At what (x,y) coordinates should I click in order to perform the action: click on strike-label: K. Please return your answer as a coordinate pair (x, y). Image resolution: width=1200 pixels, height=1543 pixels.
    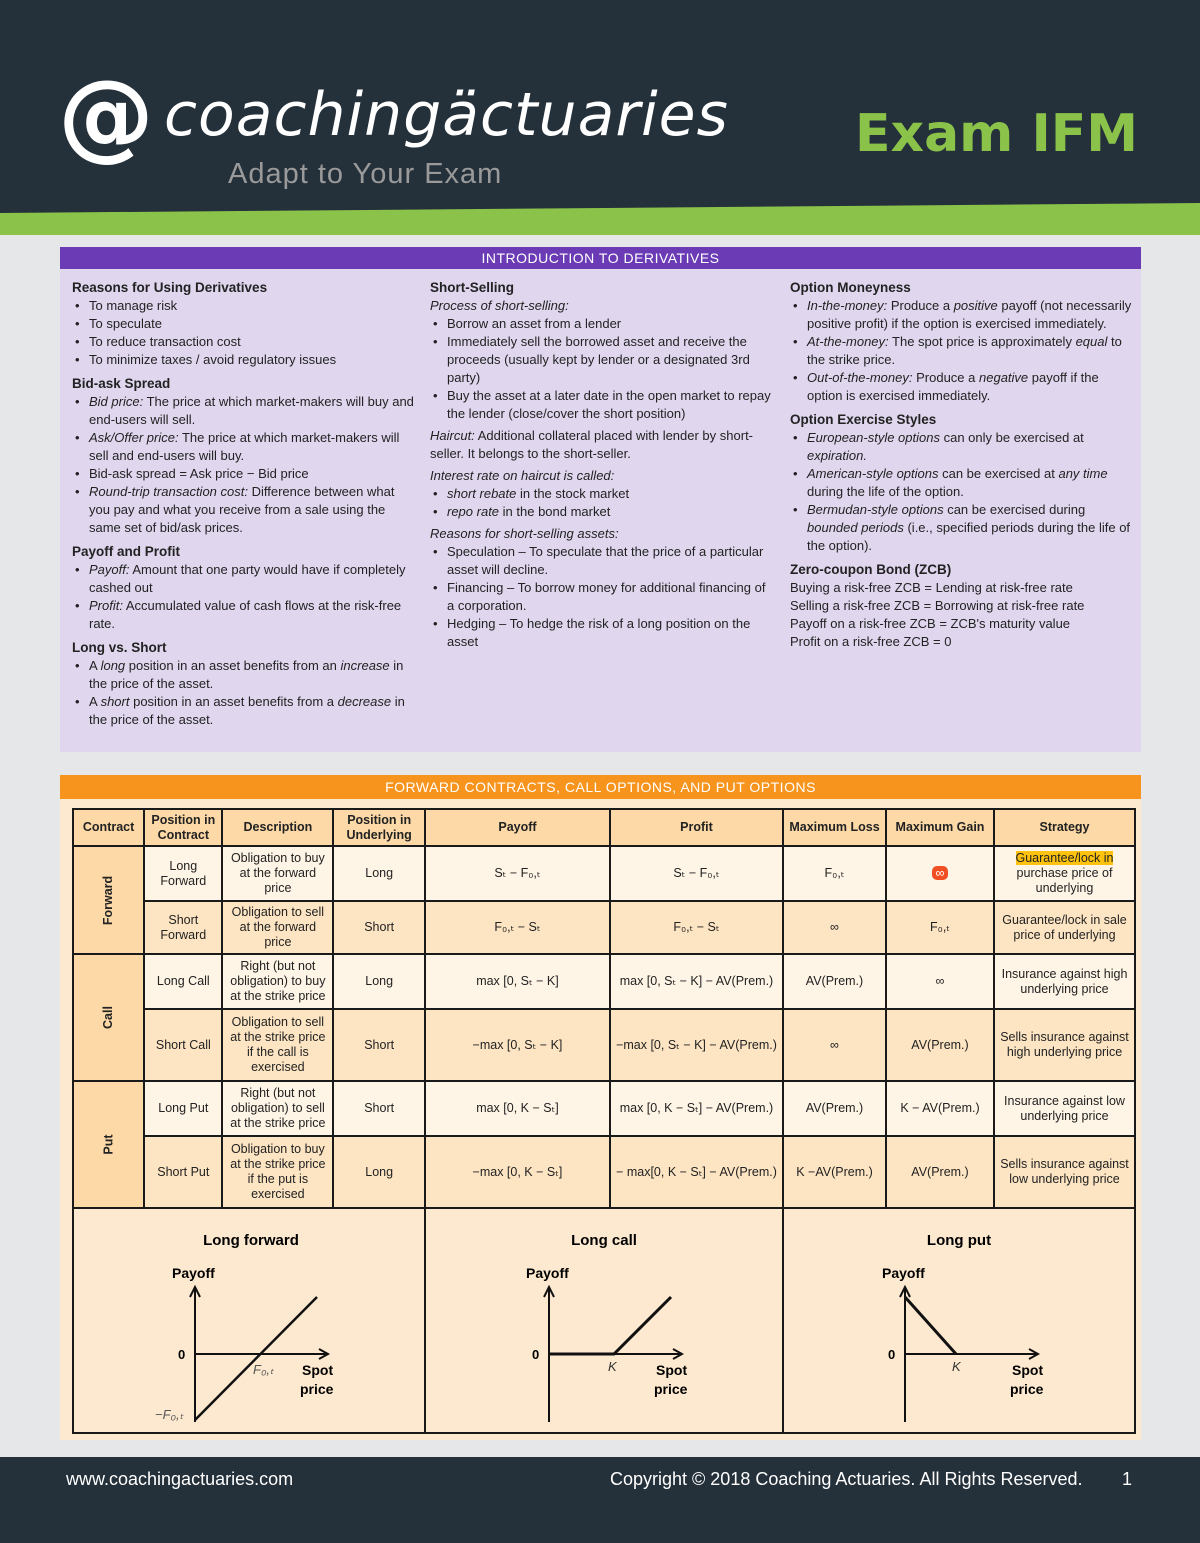
    Looking at the image, I should click on (613, 1366).